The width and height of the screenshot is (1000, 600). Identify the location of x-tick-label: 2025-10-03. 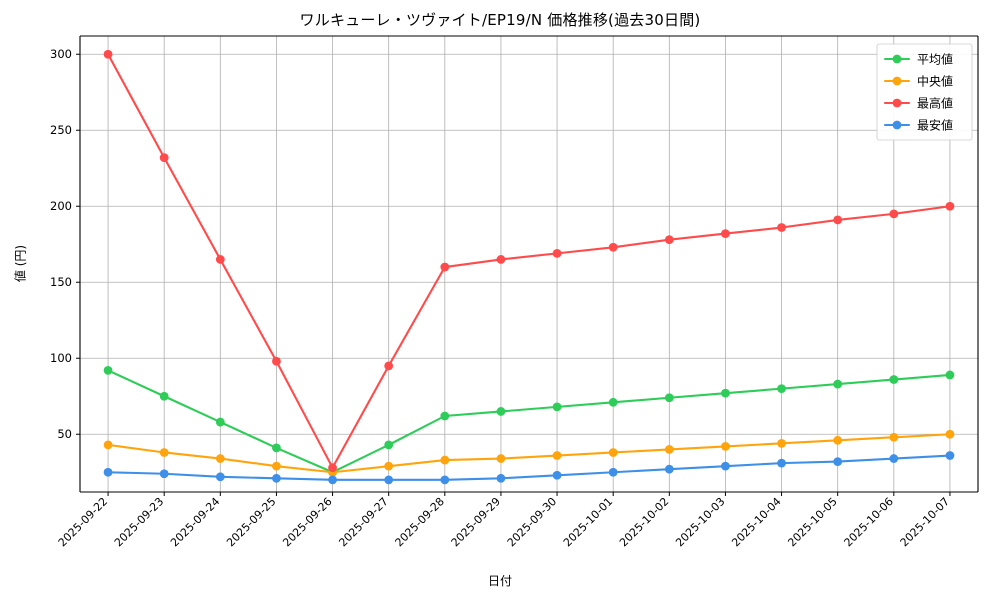
(700, 522).